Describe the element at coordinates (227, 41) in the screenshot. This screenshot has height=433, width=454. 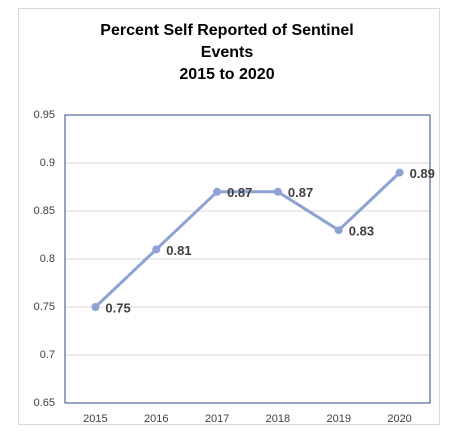
I see `chart-title: Percent Self Reported of Sentinel Events` at that location.